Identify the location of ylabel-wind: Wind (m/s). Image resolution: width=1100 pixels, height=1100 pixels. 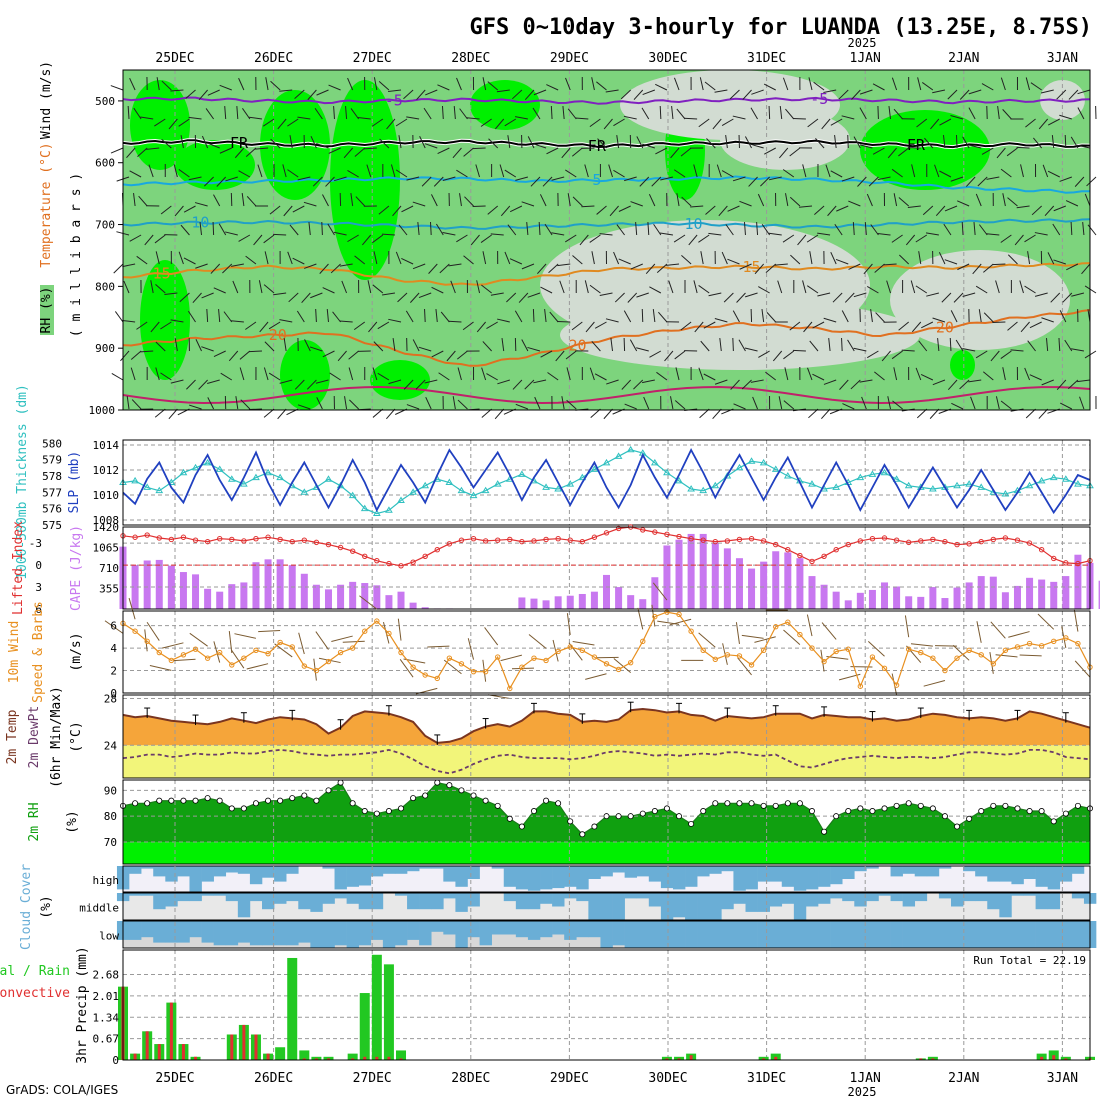
(46, 100).